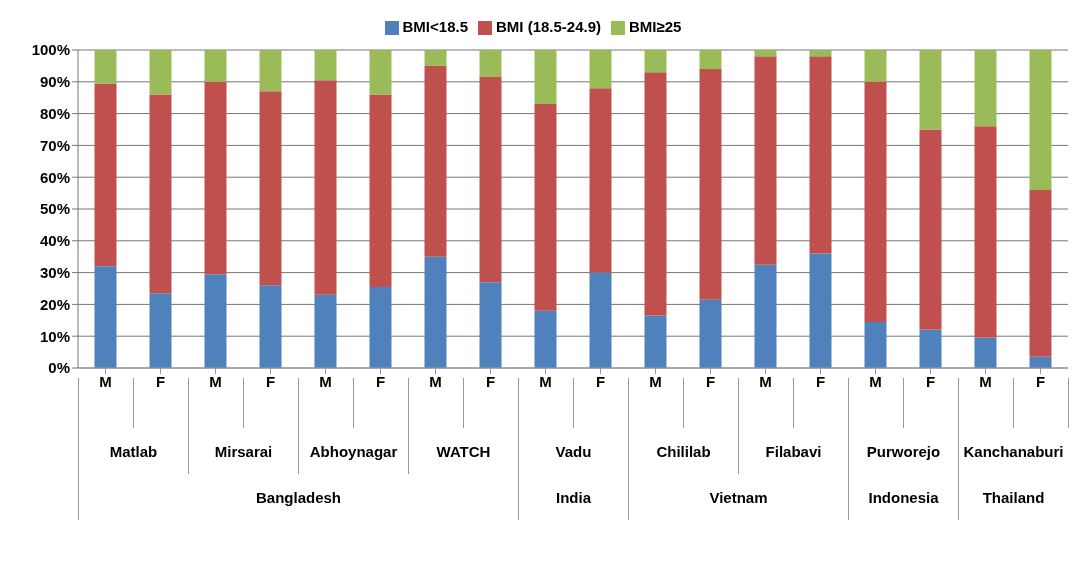  Describe the element at coordinates (1013, 497) in the screenshot. I see `text: Thailand` at that location.